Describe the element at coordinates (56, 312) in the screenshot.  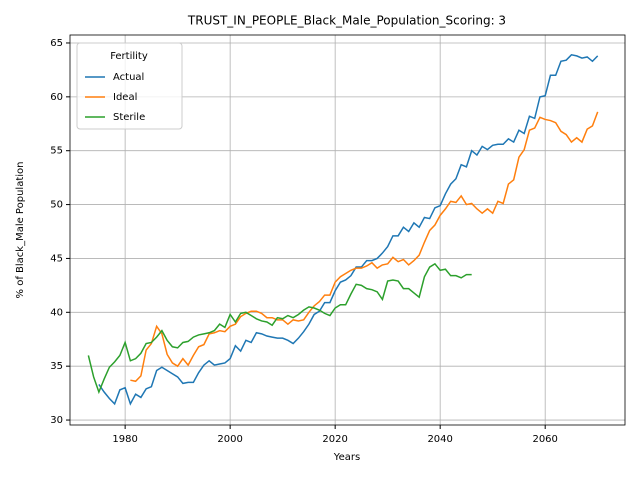
I see `y-tick-label: 40` at that location.